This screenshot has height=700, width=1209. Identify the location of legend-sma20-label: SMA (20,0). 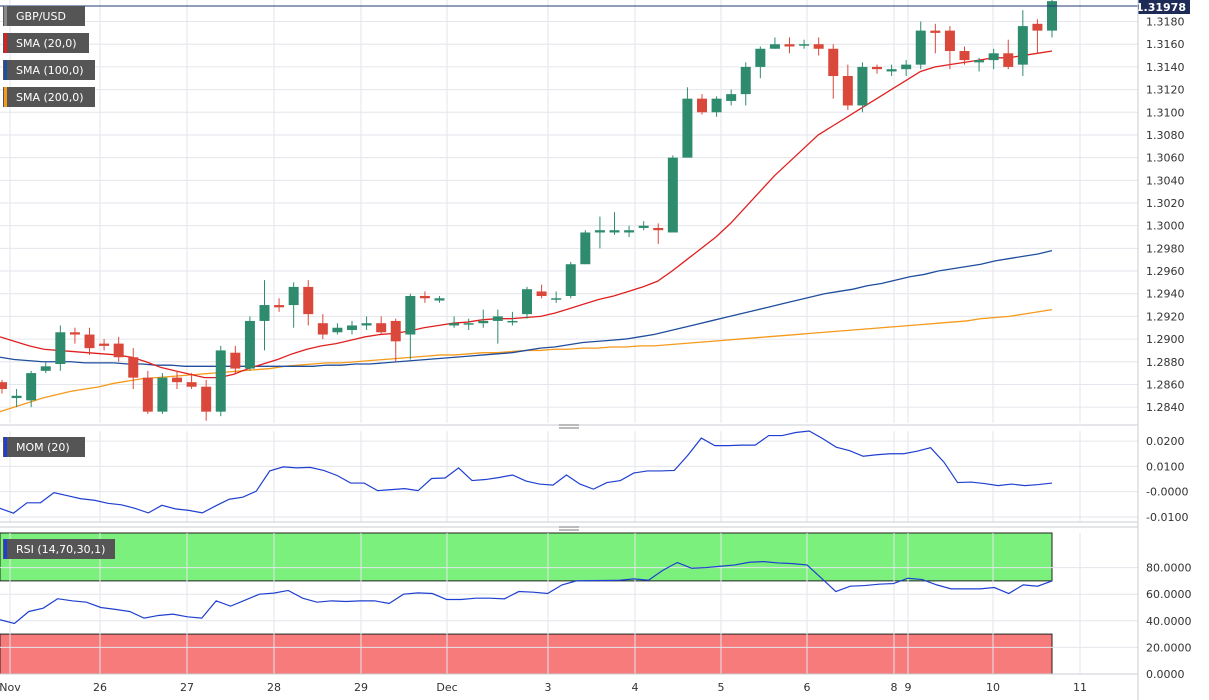
(46, 43).